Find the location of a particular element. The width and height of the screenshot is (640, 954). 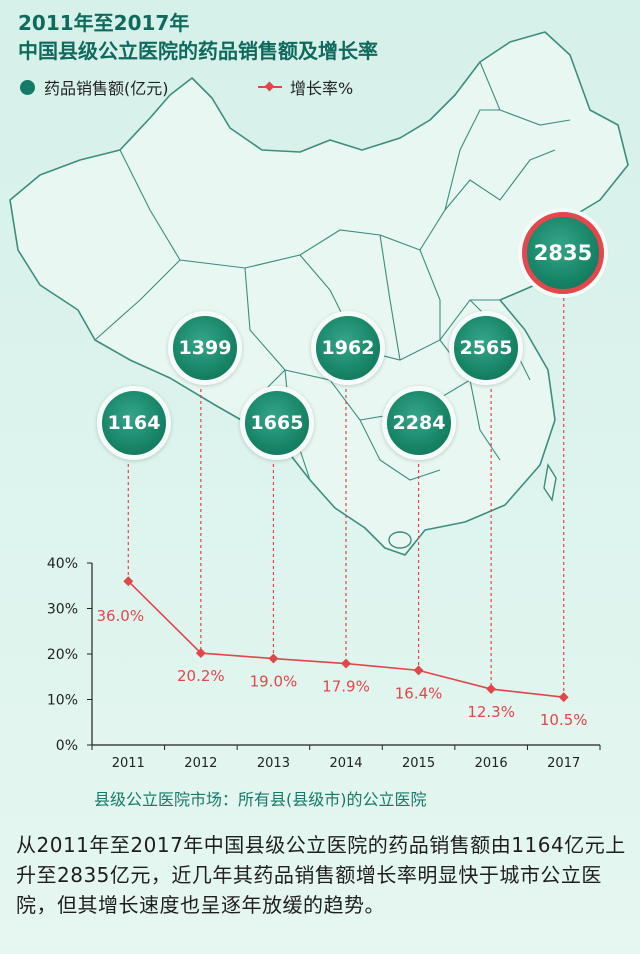

growth-point-2011 is located at coordinates (128, 581).